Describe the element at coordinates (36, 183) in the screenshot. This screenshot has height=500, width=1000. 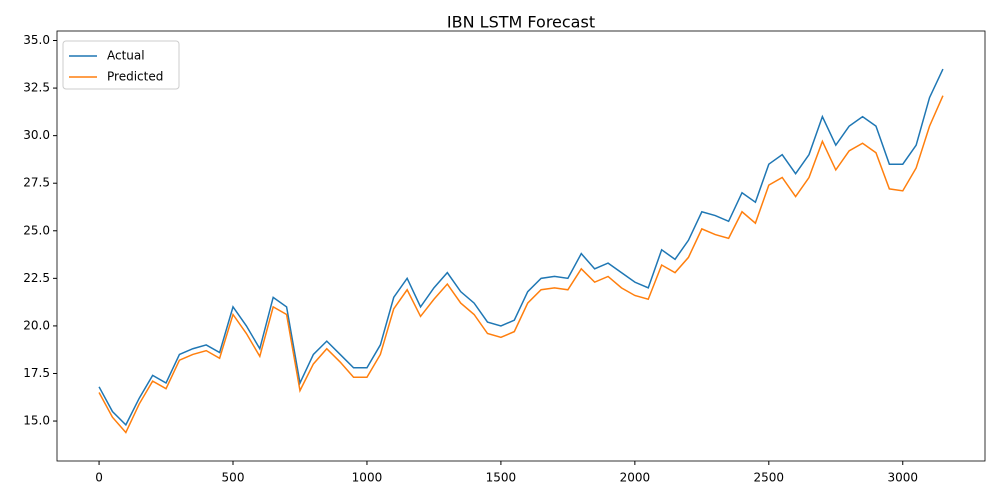
I see `y-tick-label: 27.5` at that location.